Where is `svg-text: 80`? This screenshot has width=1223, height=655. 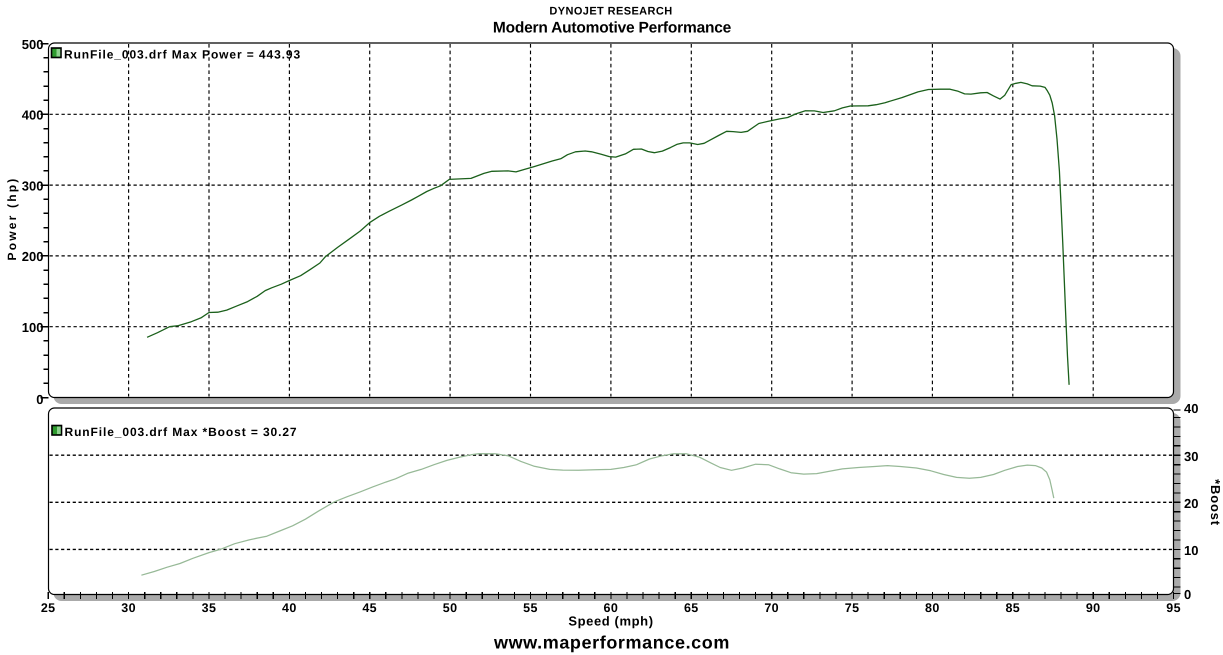 svg-text: 80 is located at coordinates (932, 608).